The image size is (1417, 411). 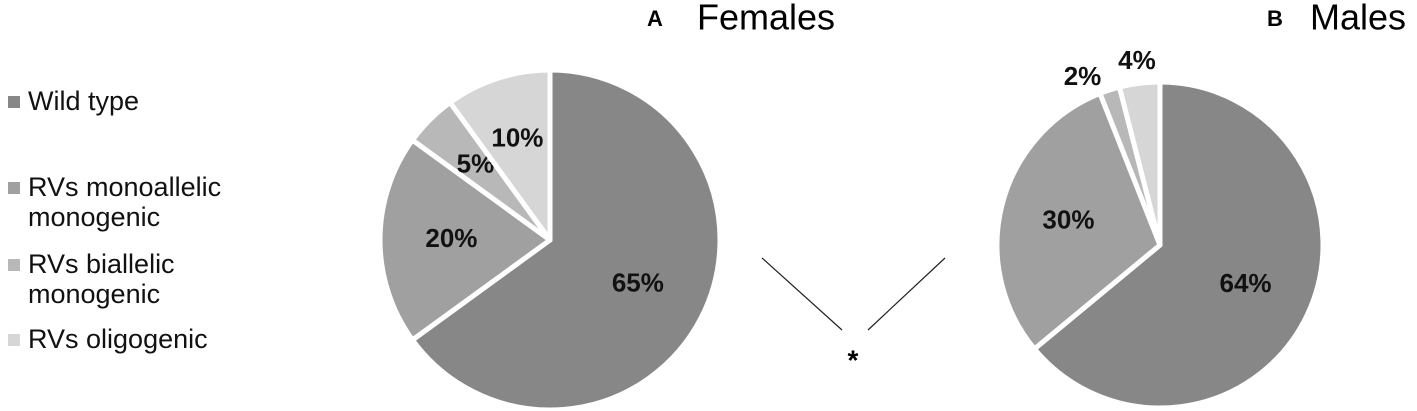 I want to click on legend-label: RVs monoallelic monogenic, so click(x=125, y=202).